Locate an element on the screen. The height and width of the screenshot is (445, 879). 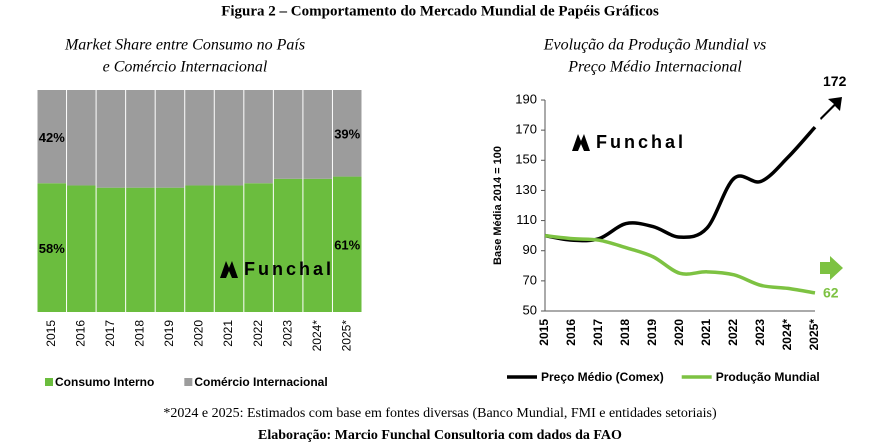
data-label: 42% is located at coordinates (52, 137).